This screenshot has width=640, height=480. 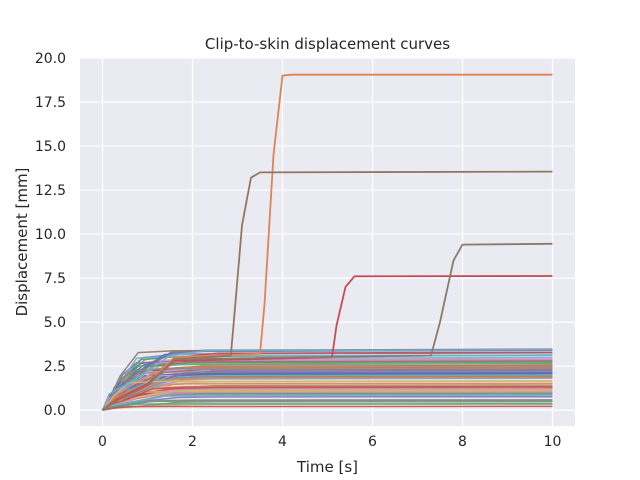 I want to click on y-tick-label: 17.5, so click(x=50, y=103).